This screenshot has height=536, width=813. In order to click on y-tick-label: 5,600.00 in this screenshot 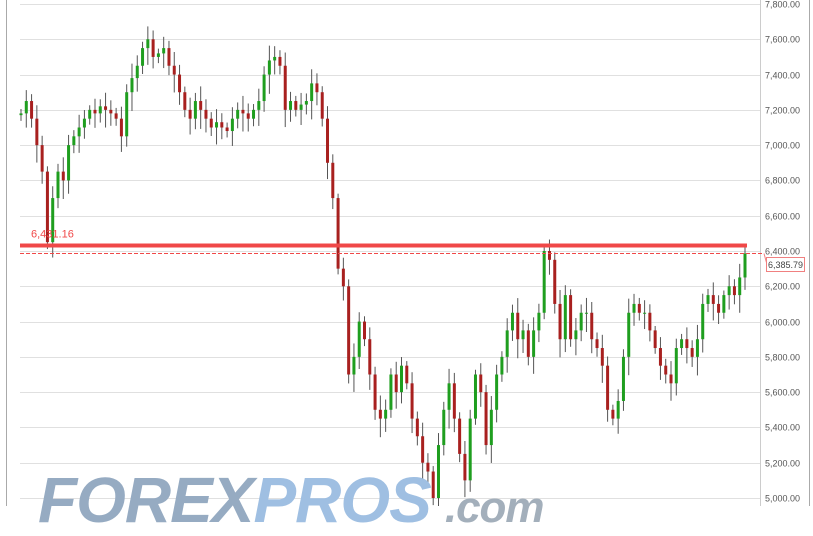, I will do `click(782, 393)`.